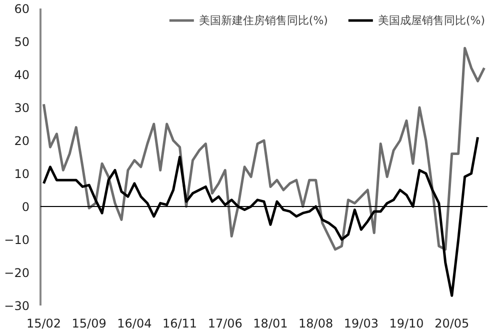 Image resolution: width=495 pixels, height=333 pixels. What do you see at coordinates (22, 108) in the screenshot?
I see `y-tick-label: 30` at bounding box center [22, 108].